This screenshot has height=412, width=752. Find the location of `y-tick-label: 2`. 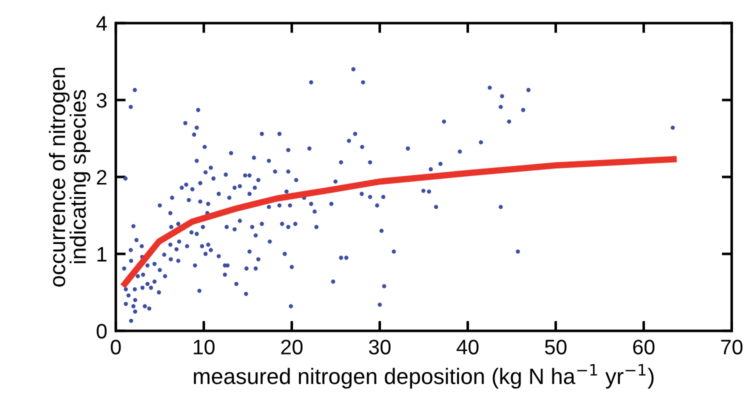

y-tick-label: 2 is located at coordinates (101, 177).